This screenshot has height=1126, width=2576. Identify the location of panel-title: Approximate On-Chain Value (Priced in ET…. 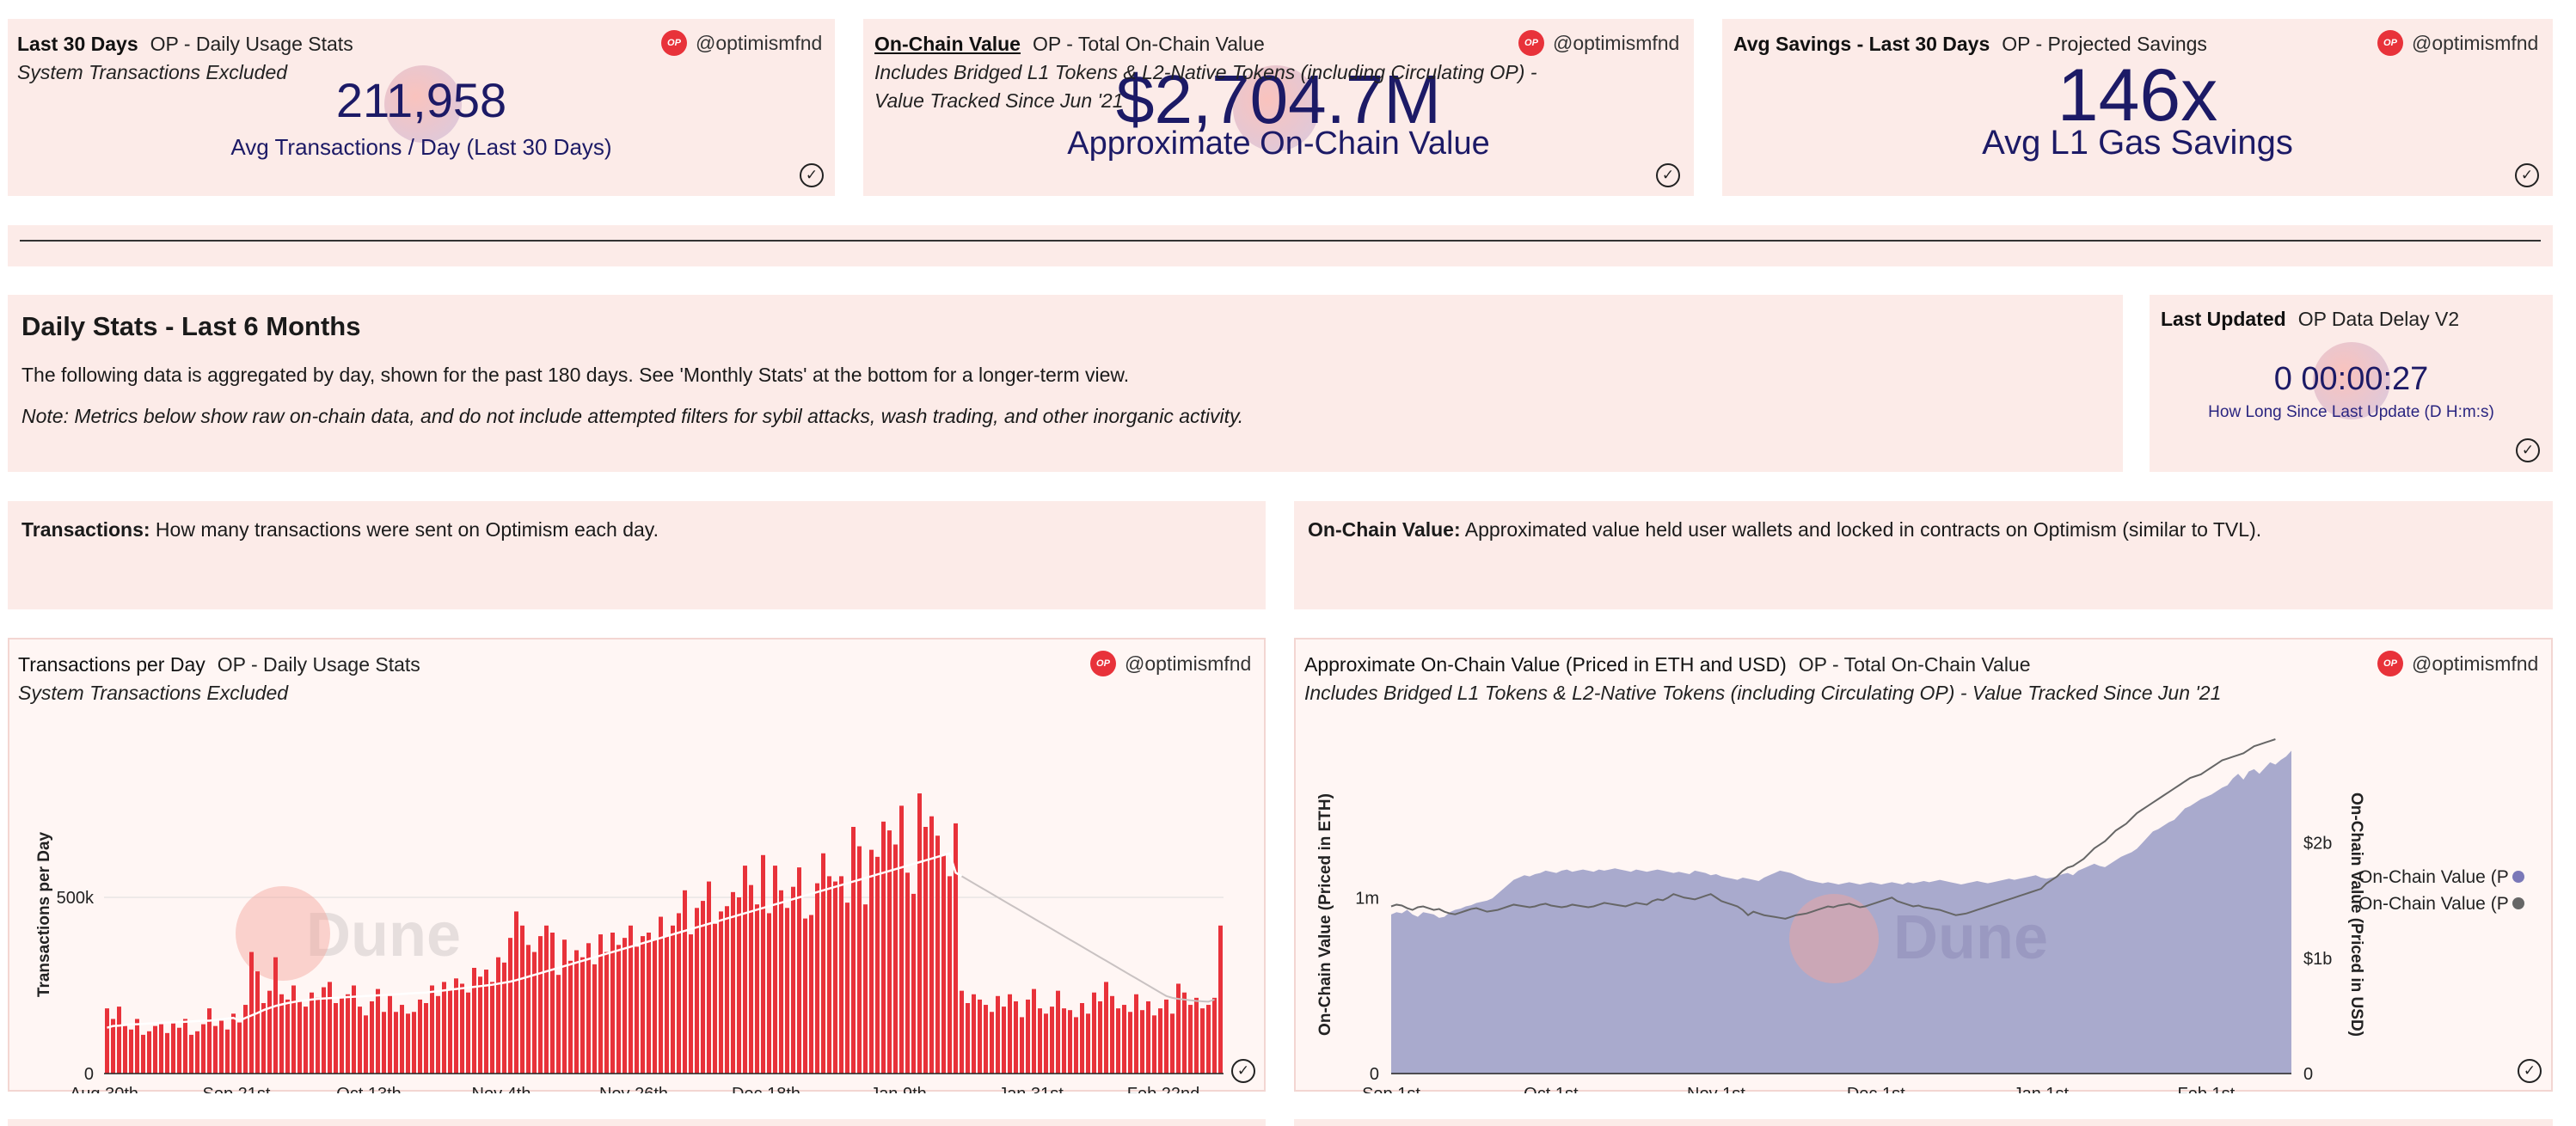
(1667, 665).